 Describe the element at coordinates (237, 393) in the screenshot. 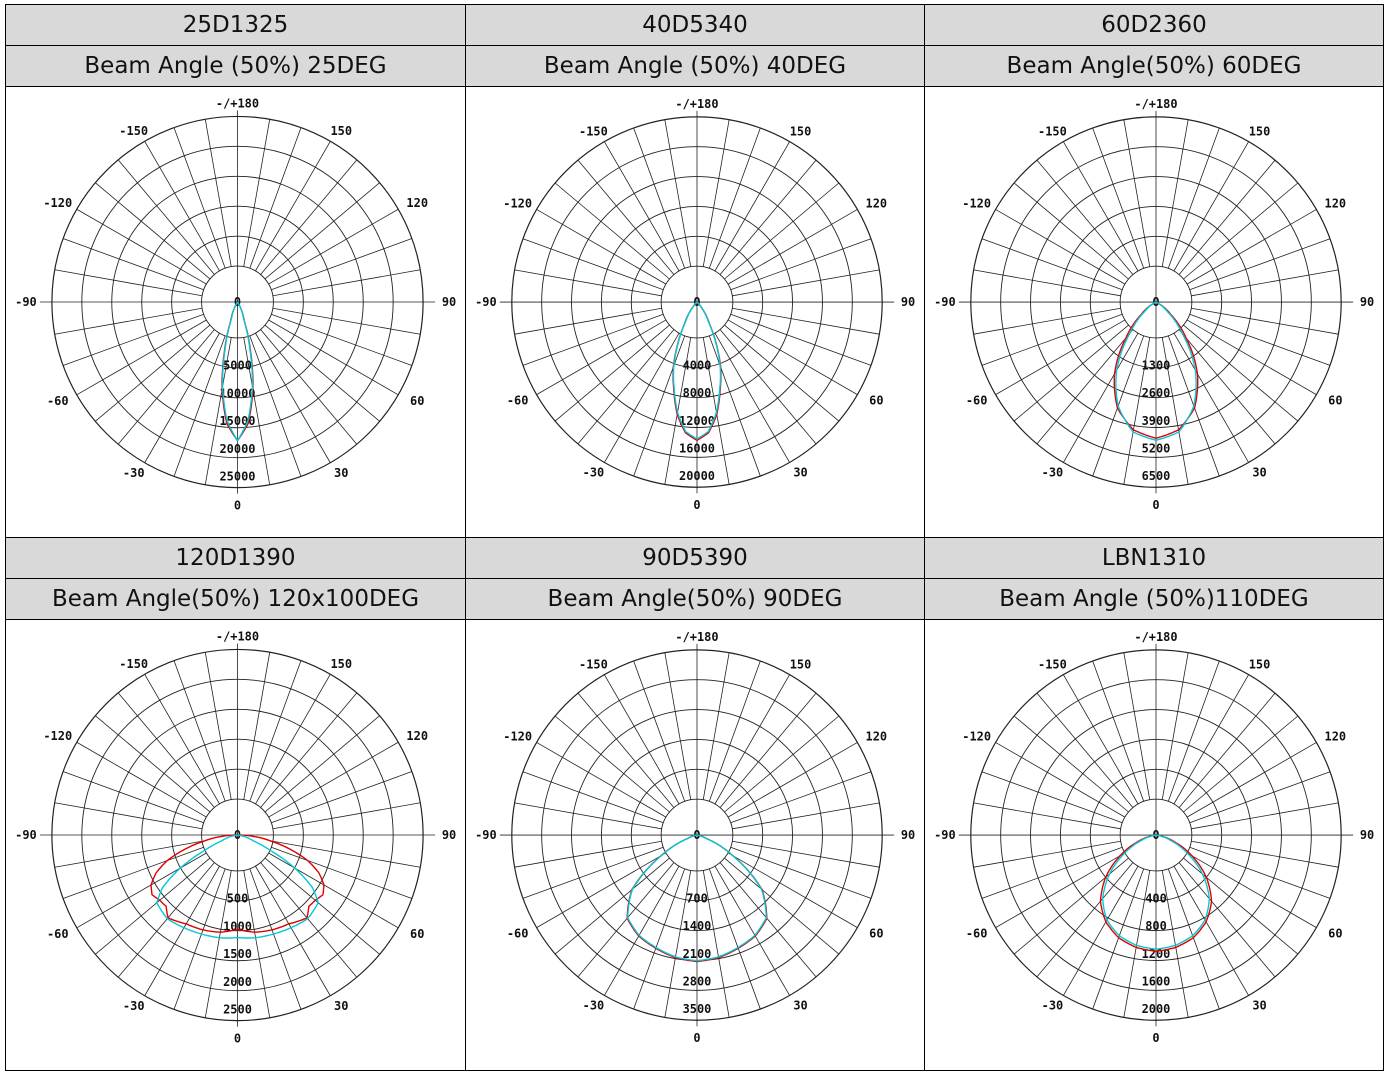

I see `radial-tick-label: 10000` at that location.